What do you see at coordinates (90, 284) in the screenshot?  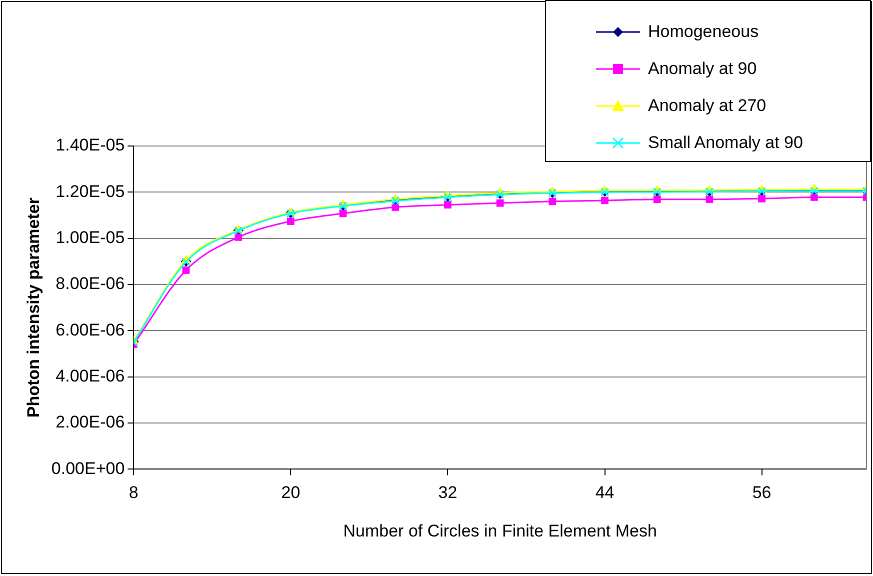 I see `y-tick-label: 8.00E-06` at bounding box center [90, 284].